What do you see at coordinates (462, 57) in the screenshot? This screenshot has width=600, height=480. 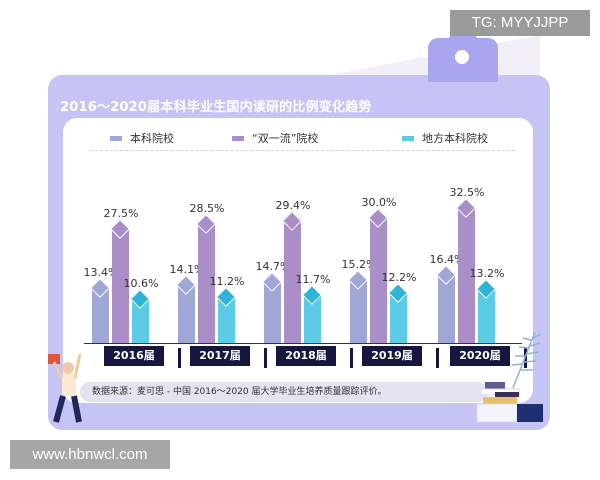 I see `hanger-hole-icon` at bounding box center [462, 57].